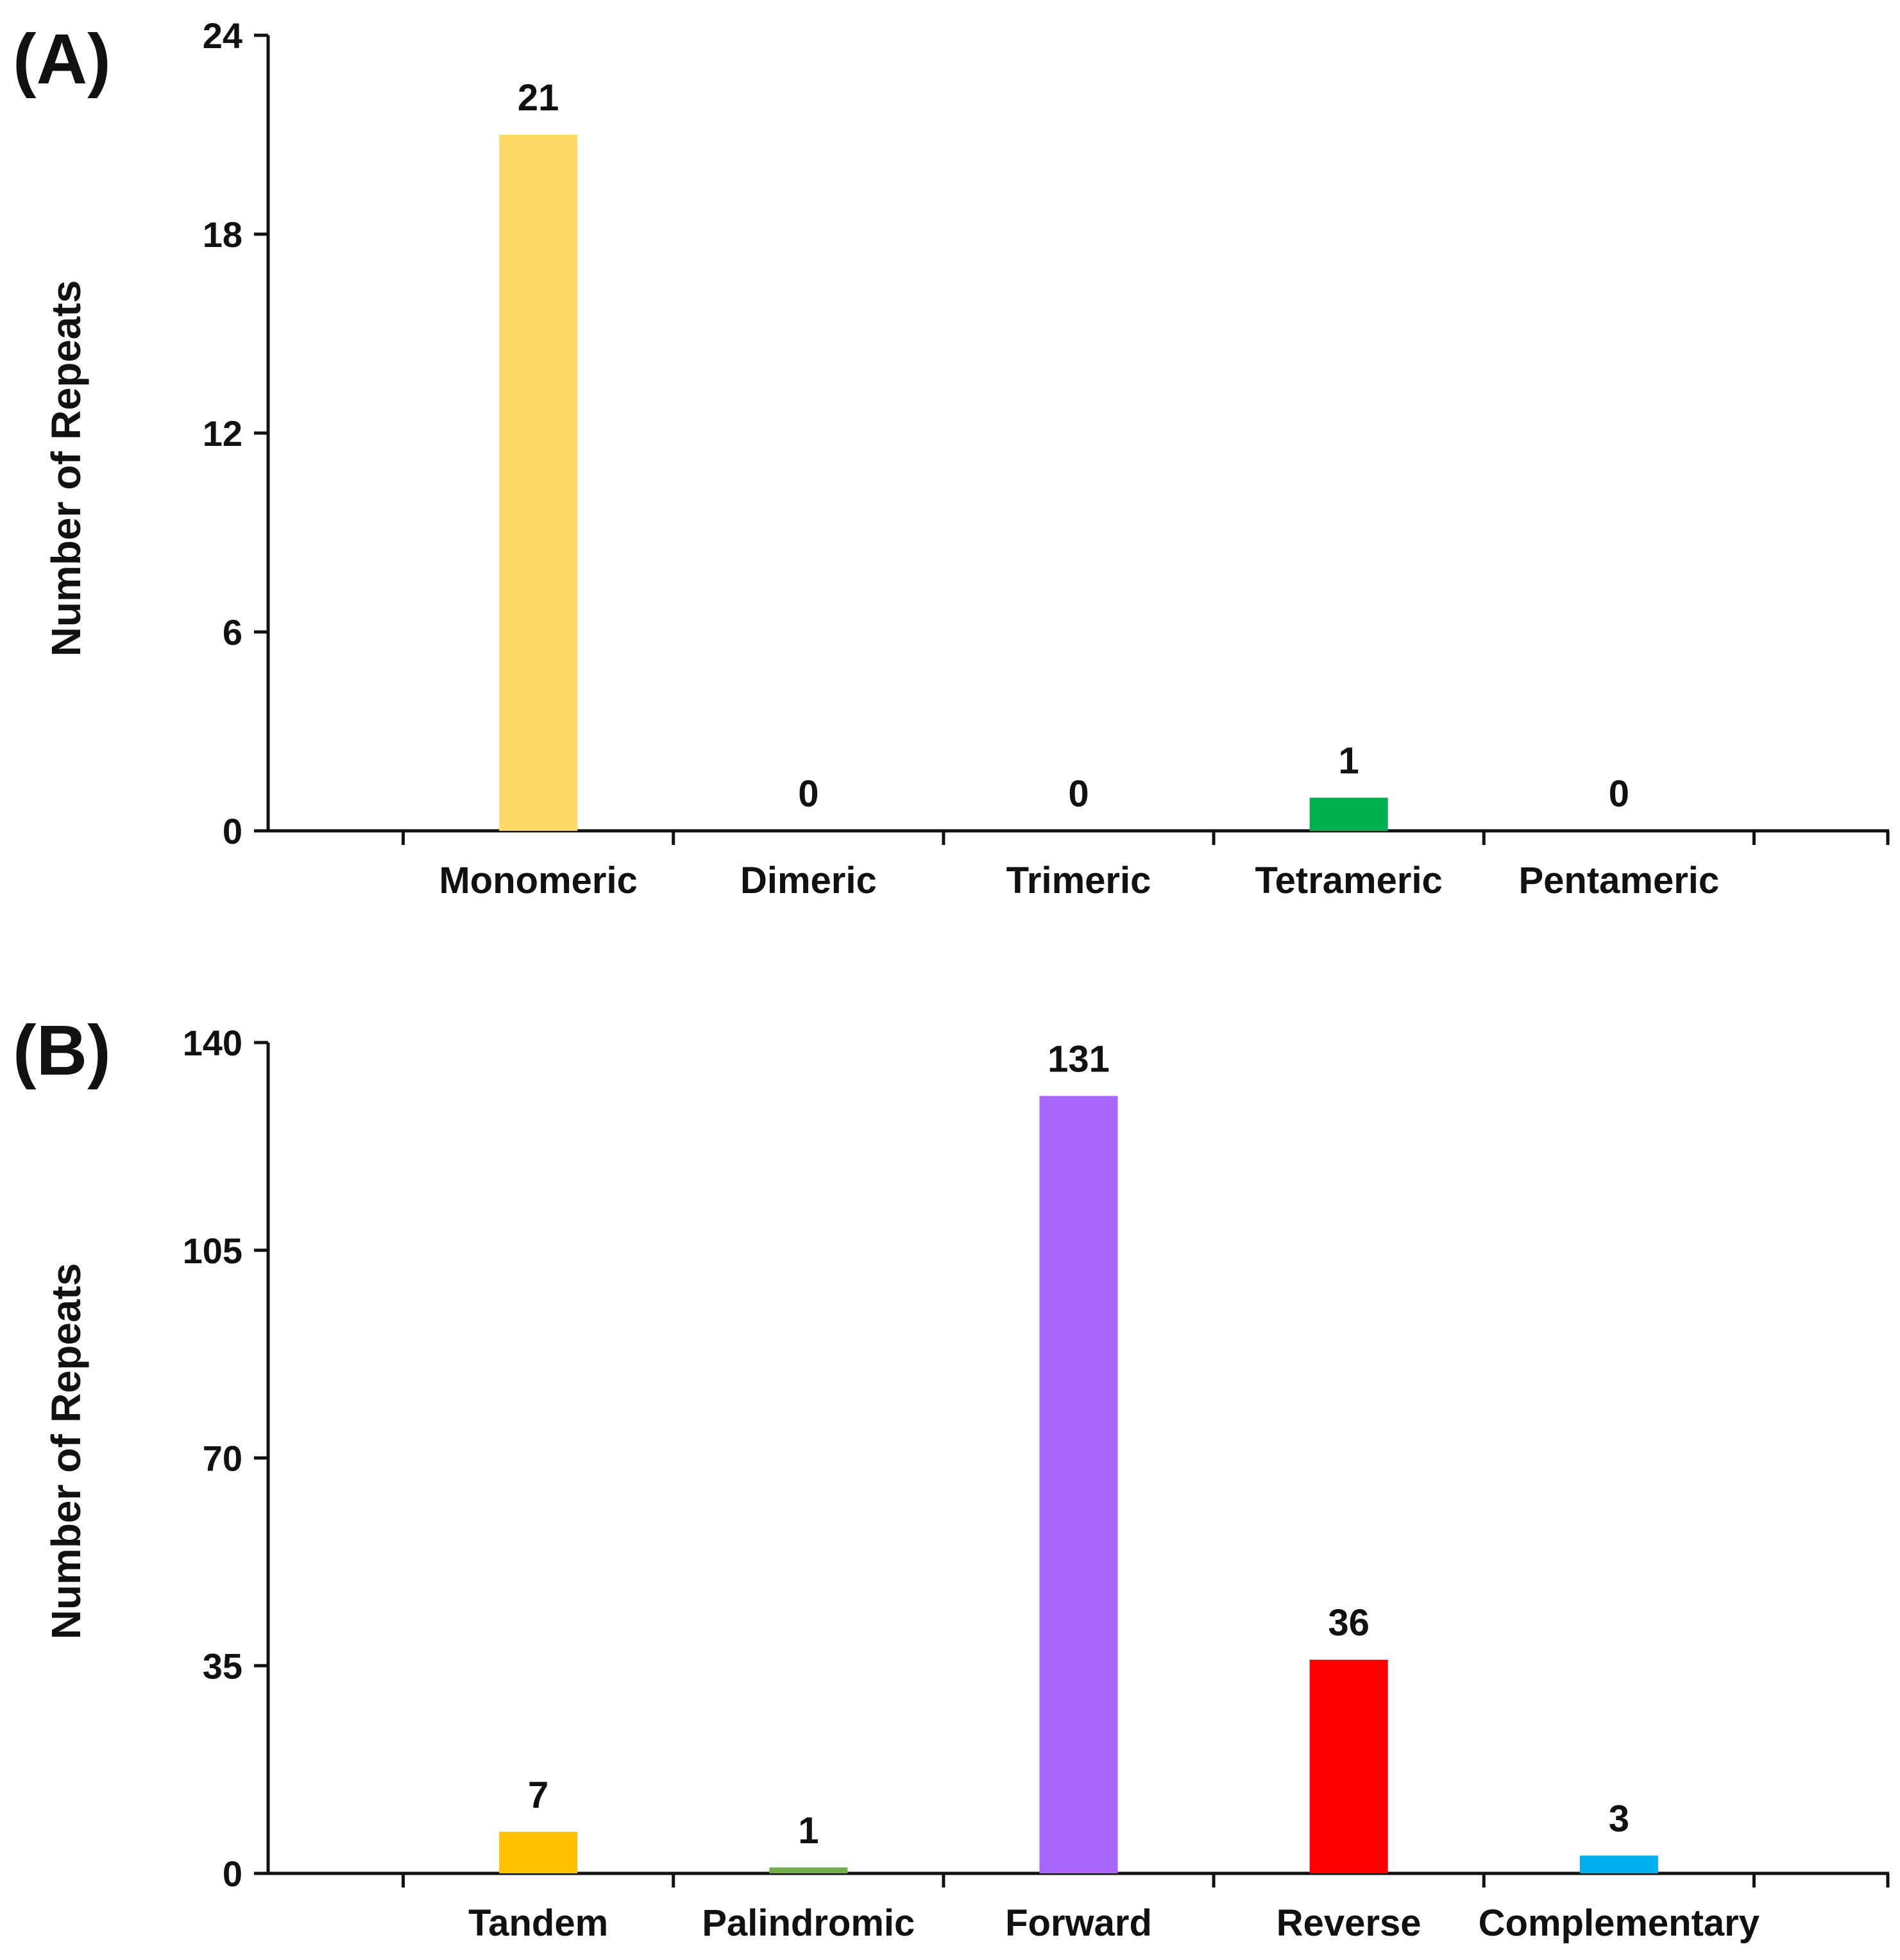  I want to click on y-tick-label: 105, so click(212, 1251).